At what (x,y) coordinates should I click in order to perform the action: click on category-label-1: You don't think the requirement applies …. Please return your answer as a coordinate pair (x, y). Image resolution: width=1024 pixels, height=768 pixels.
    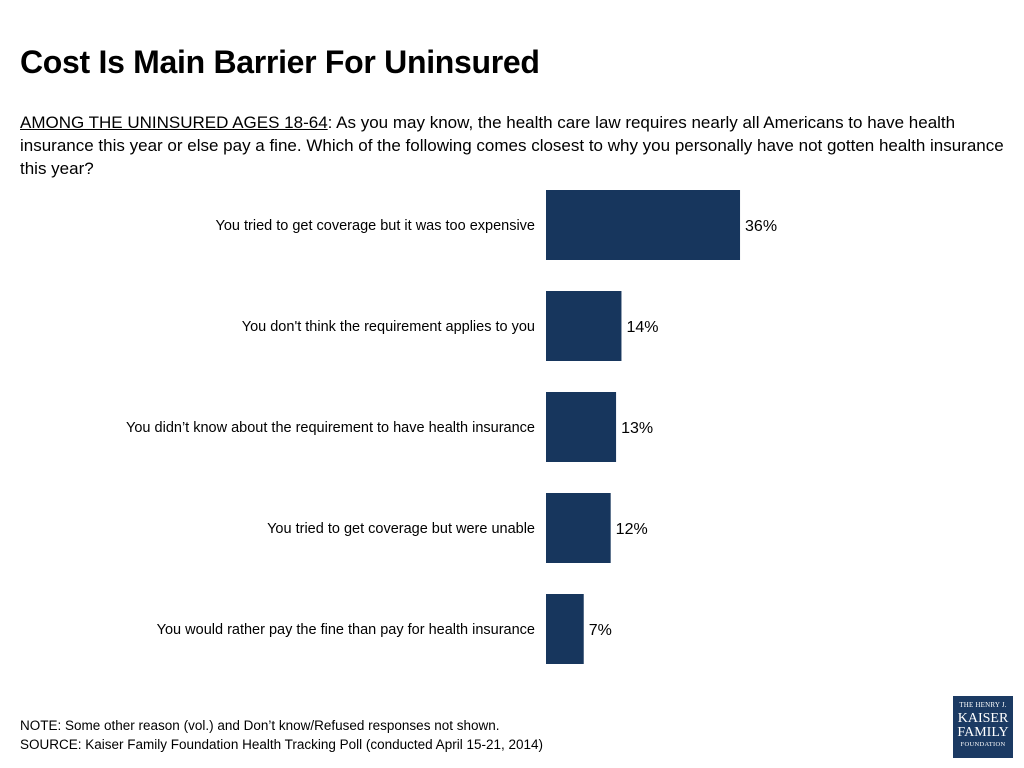
    Looking at the image, I should click on (388, 327).